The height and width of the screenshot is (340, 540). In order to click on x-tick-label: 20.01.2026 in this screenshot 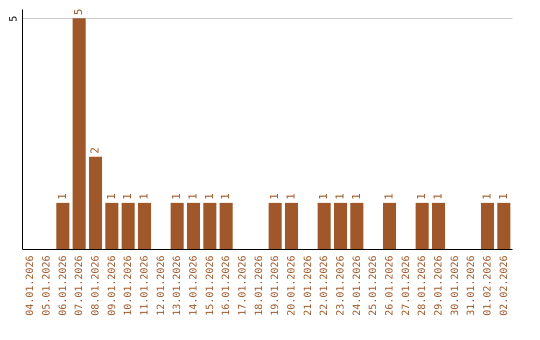, I will do `click(292, 286)`.